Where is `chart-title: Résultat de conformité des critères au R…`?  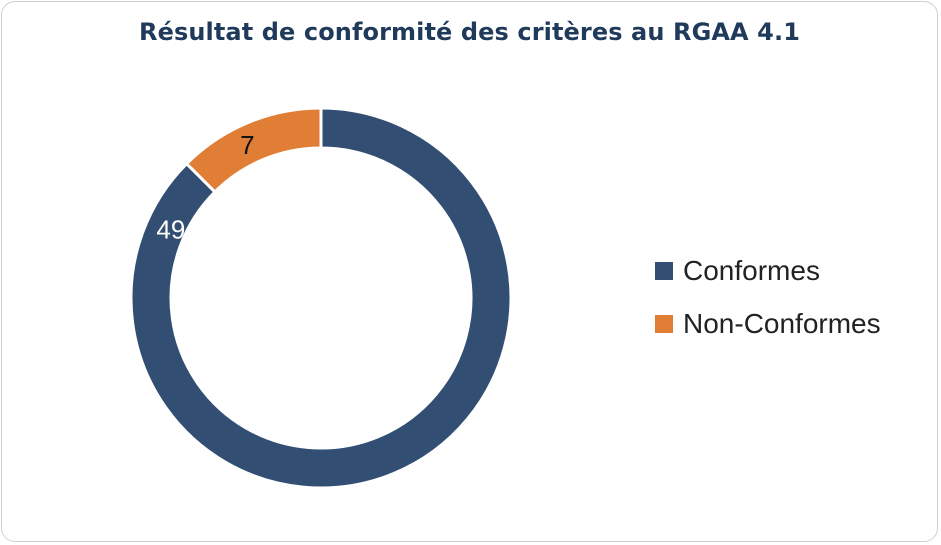 chart-title: Résultat de conformité des critères au R… is located at coordinates (469, 32).